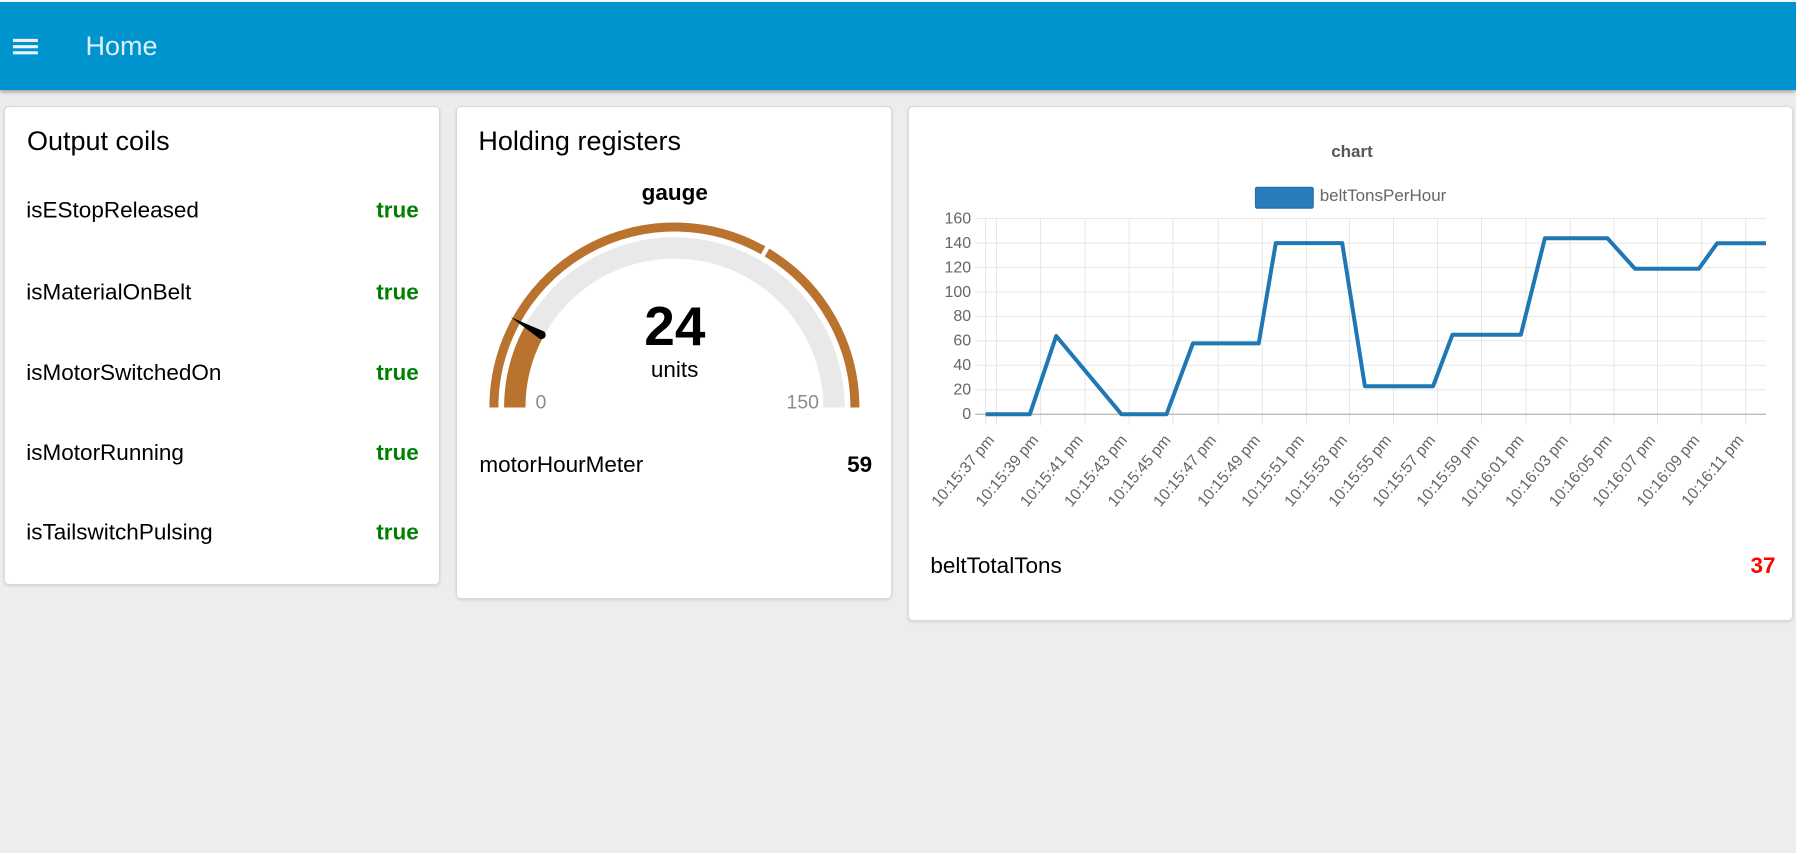  I want to click on svg-text: chart, so click(1352, 151).